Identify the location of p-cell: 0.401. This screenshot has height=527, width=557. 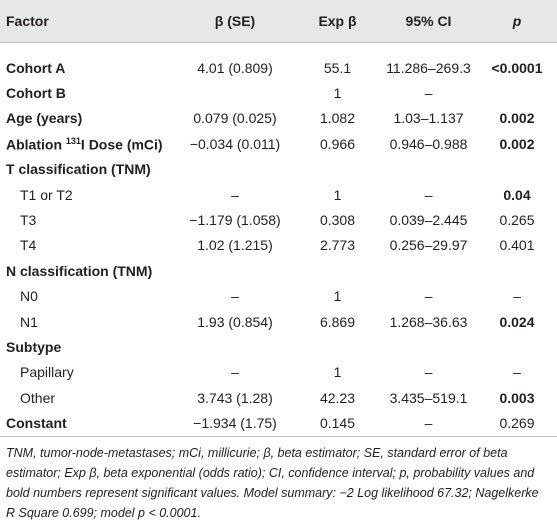
(517, 245).